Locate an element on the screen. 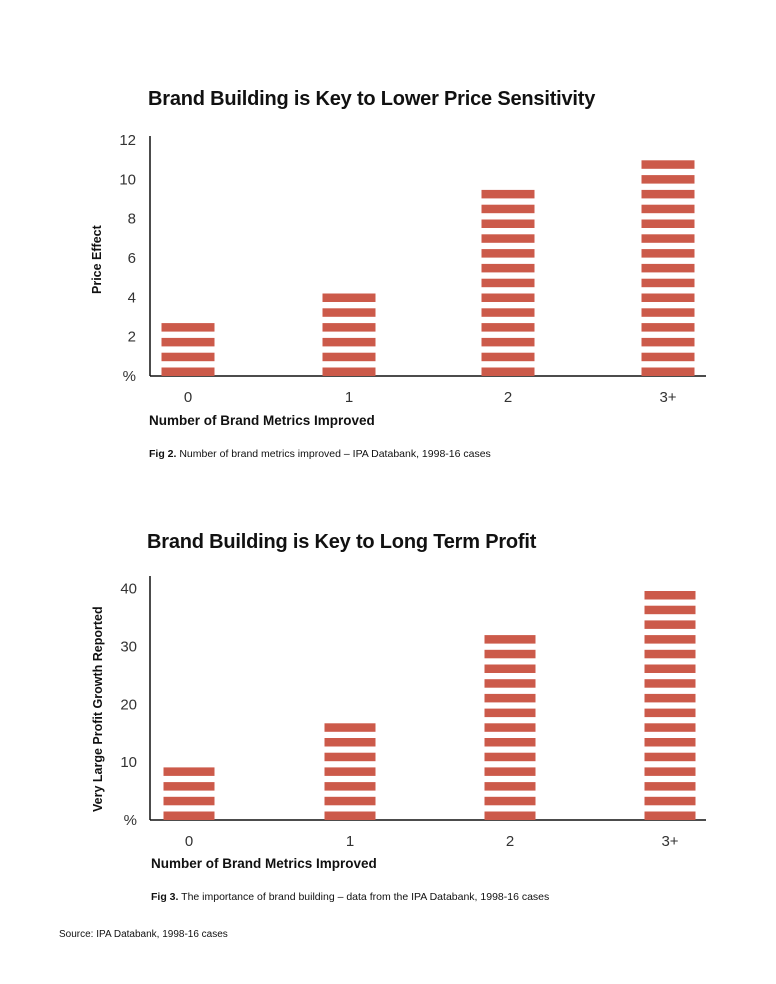  fig3-caption-label: Fig 3. is located at coordinates (165, 897).